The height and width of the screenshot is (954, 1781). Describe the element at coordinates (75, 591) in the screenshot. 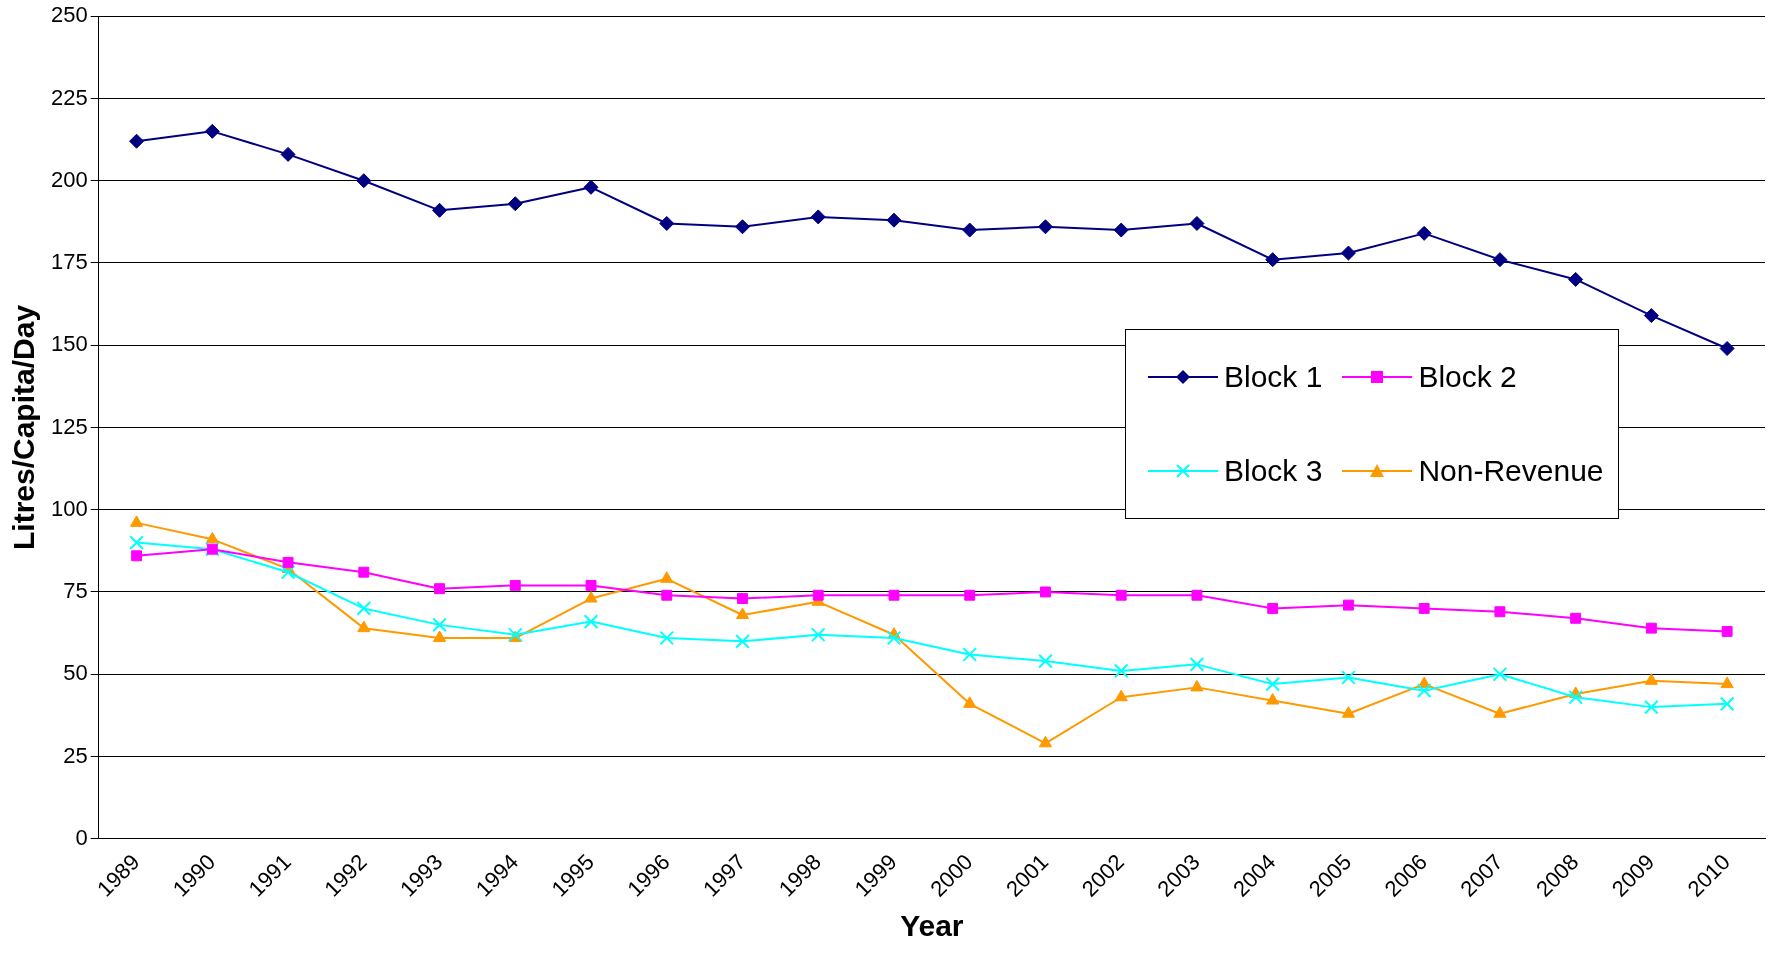

I see `y-tick-label: 75` at that location.